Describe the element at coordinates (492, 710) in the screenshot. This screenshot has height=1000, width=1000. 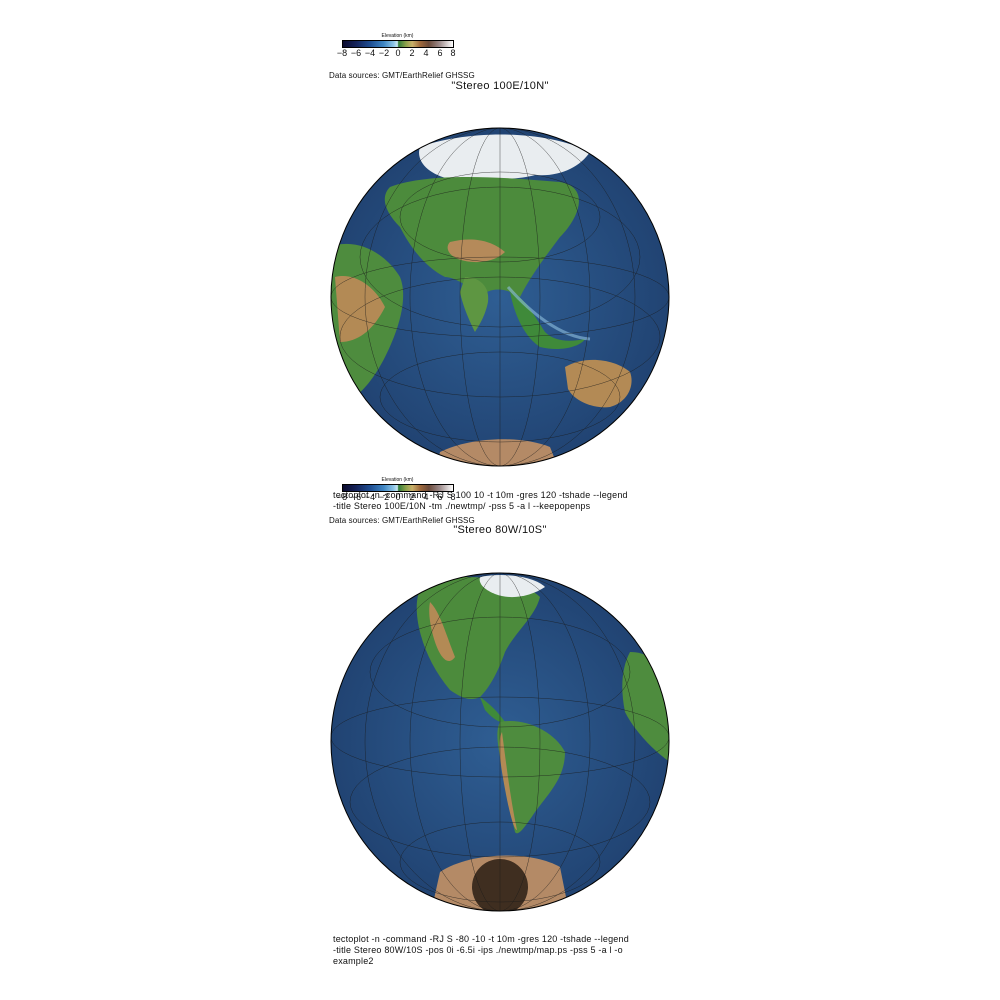
I see `landmass-central-america` at that location.